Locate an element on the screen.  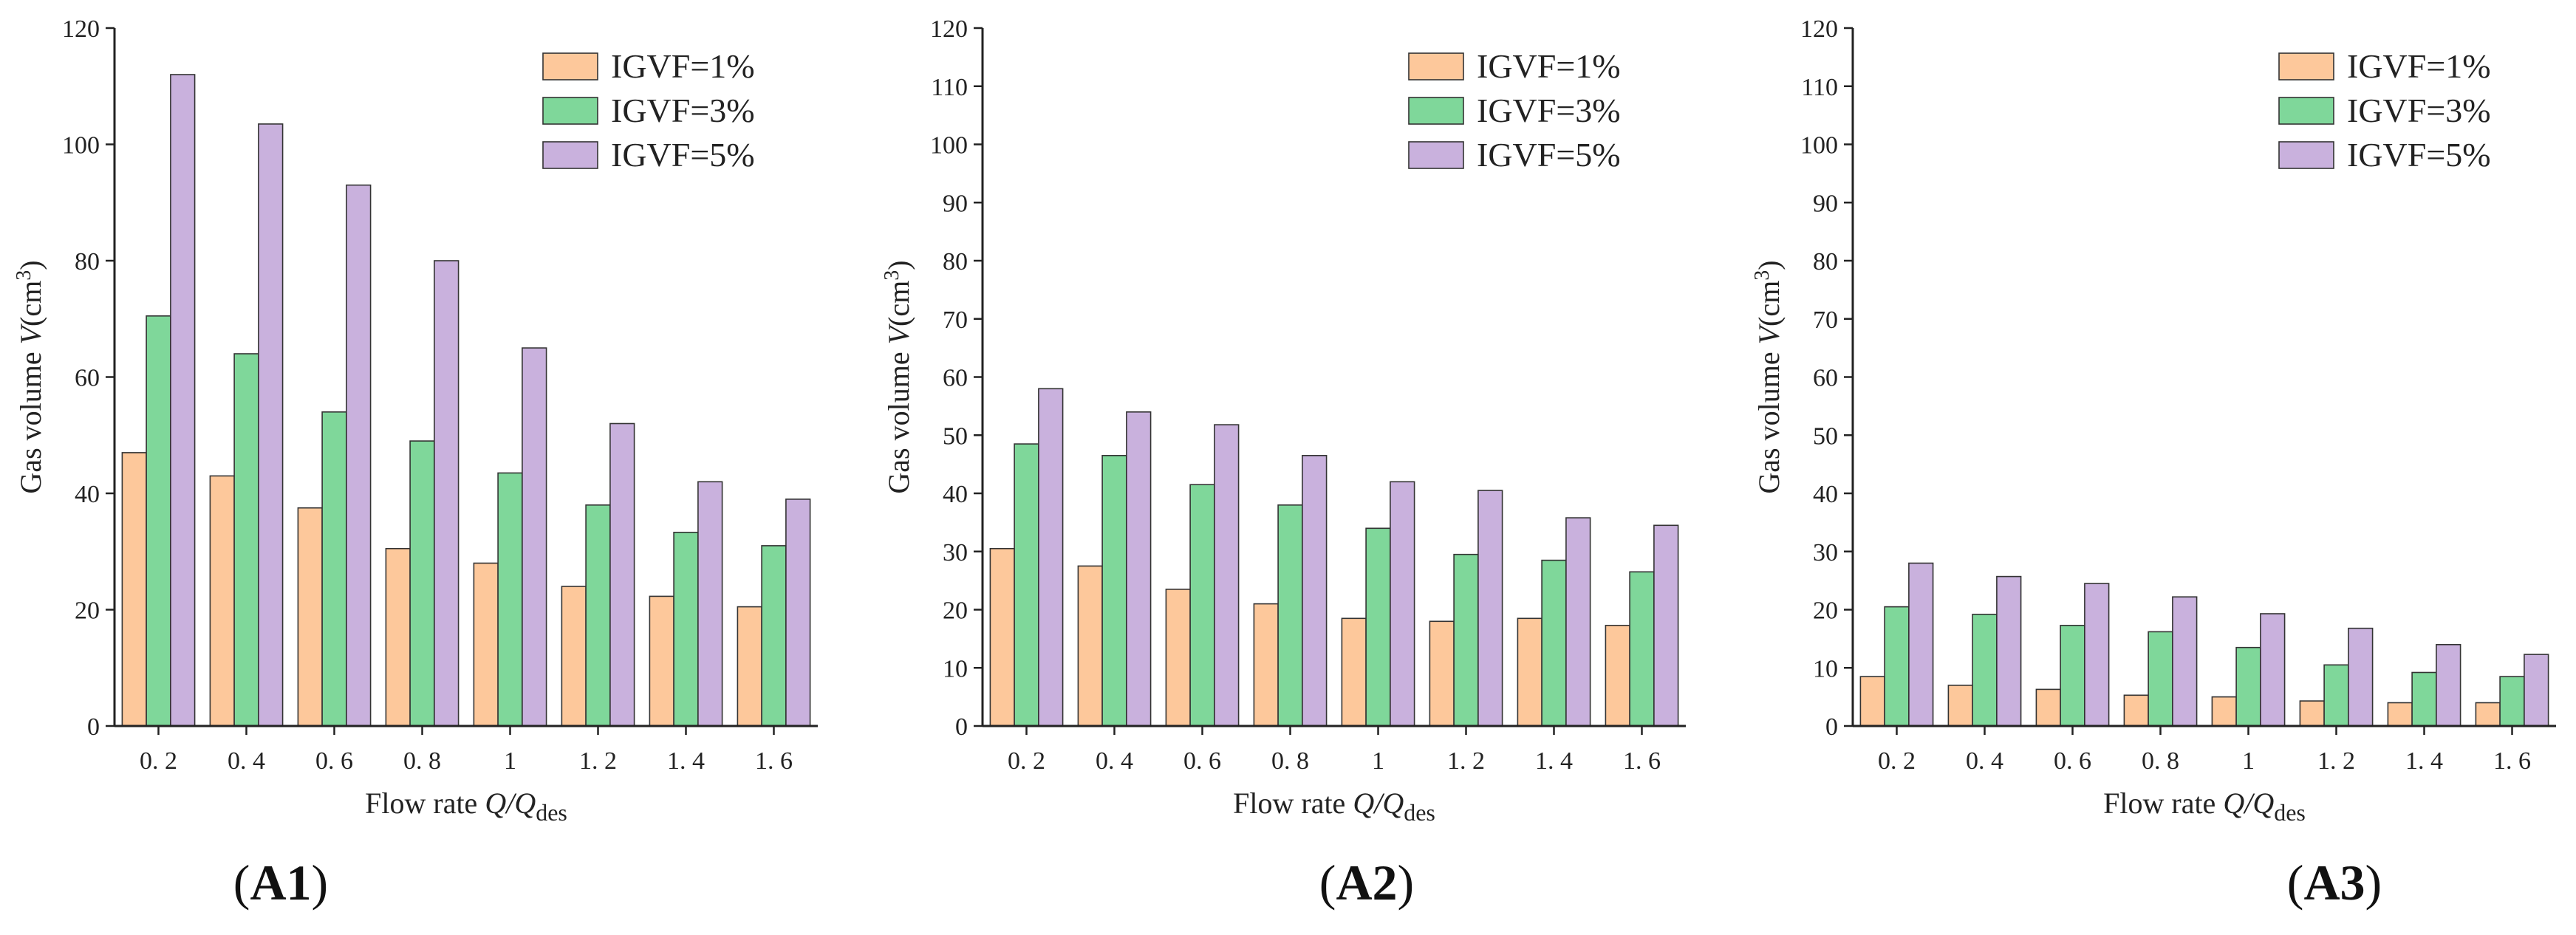
y-tick-label: 120 is located at coordinates (949, 29).